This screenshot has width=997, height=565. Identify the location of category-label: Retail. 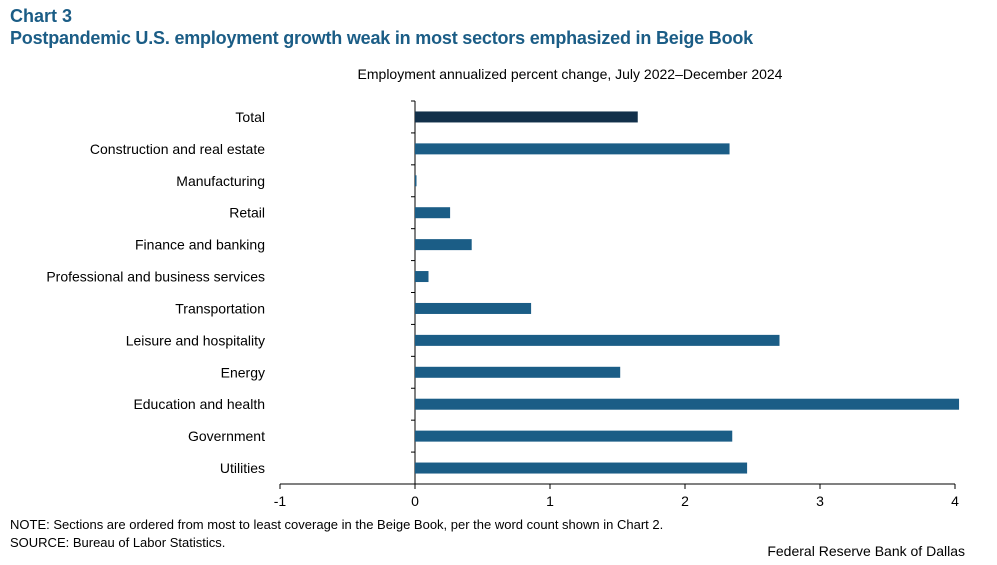
(247, 213).